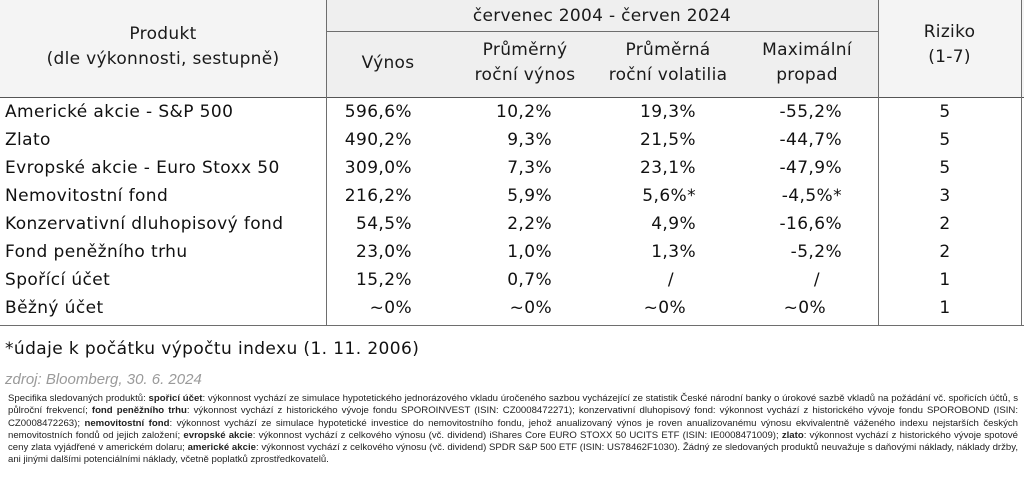  What do you see at coordinates (390, 308) in the screenshot?
I see `return-value: ~0%` at bounding box center [390, 308].